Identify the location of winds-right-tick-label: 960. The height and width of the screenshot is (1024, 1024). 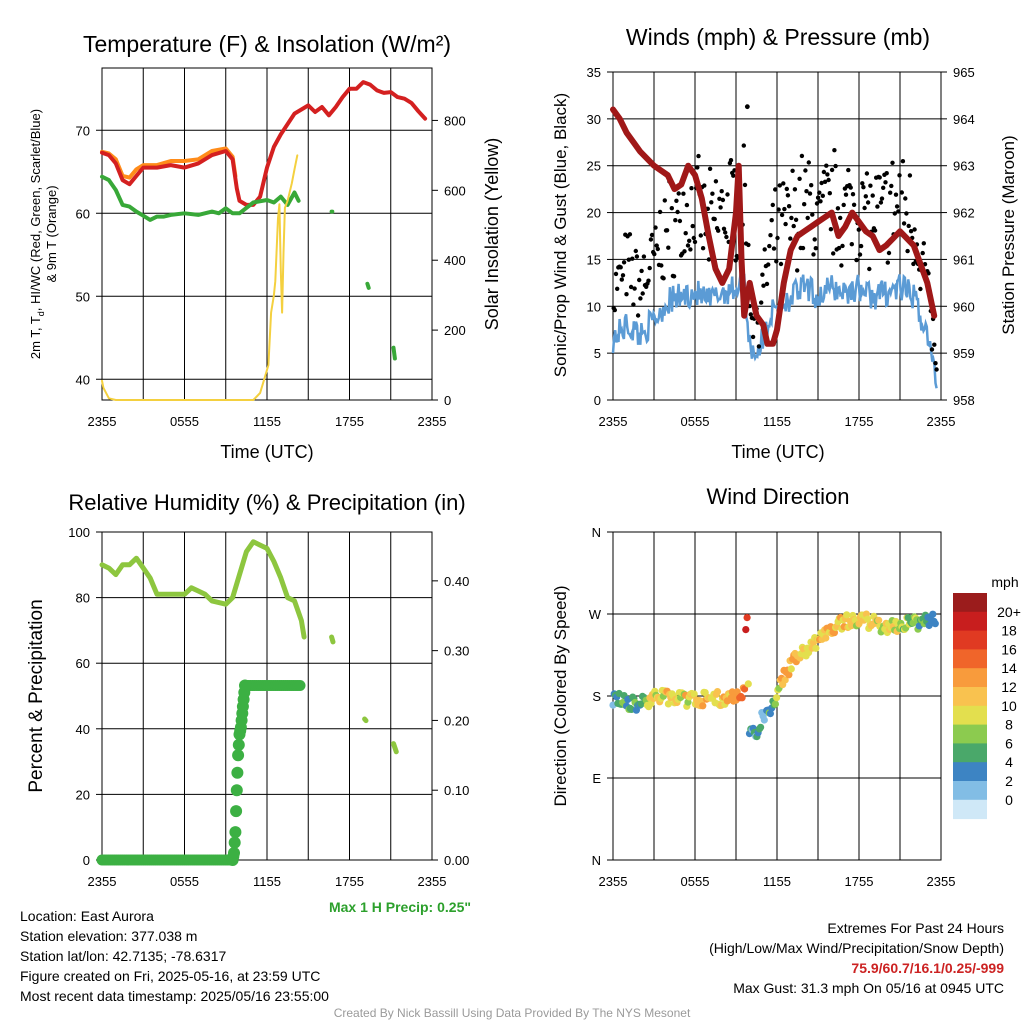
(964, 306).